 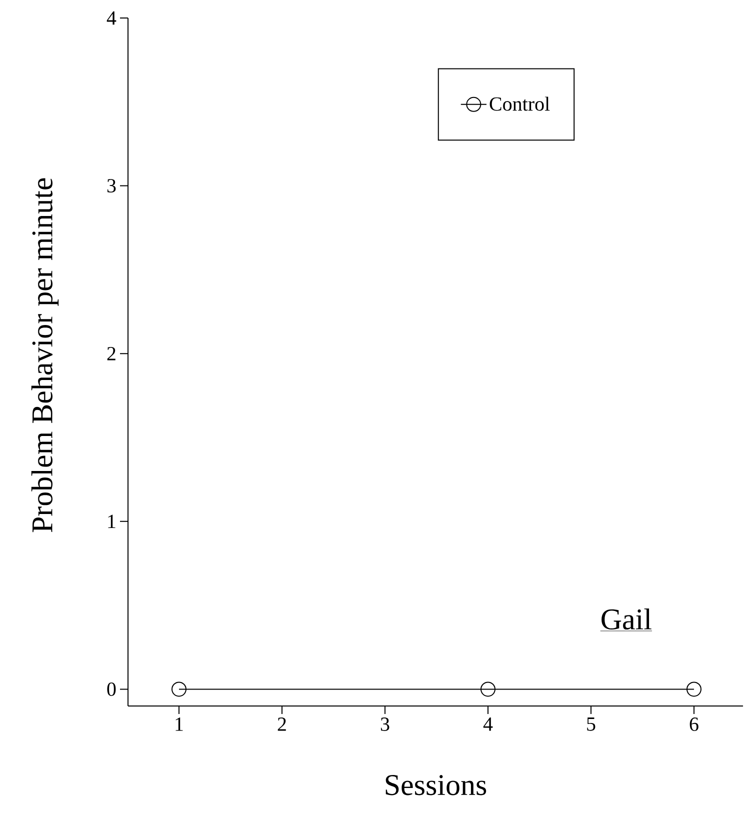 What do you see at coordinates (111, 186) in the screenshot?
I see `y-tick-label: 3` at bounding box center [111, 186].